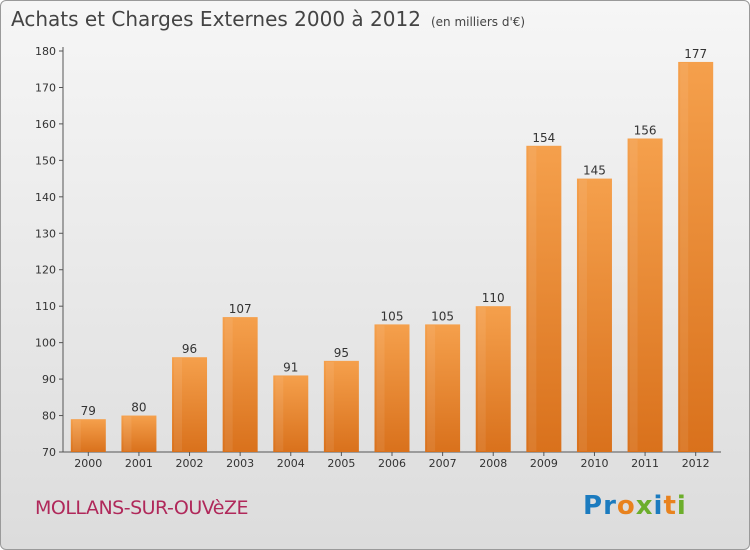  What do you see at coordinates (45, 124) in the screenshot?
I see `y-tick-label: 160` at bounding box center [45, 124].